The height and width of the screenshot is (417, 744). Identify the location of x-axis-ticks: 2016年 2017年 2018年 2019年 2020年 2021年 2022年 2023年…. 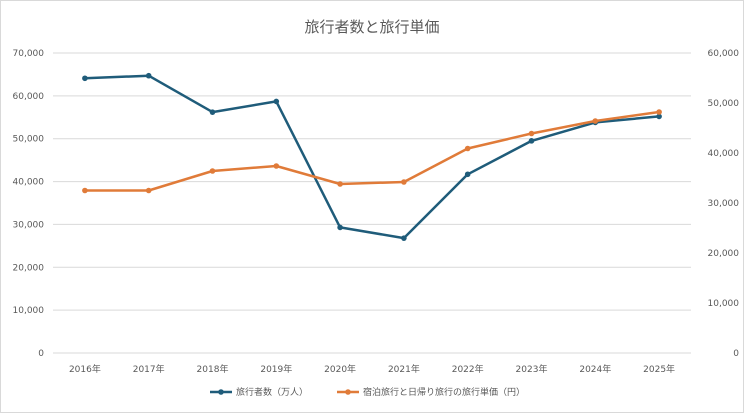
(372, 369).